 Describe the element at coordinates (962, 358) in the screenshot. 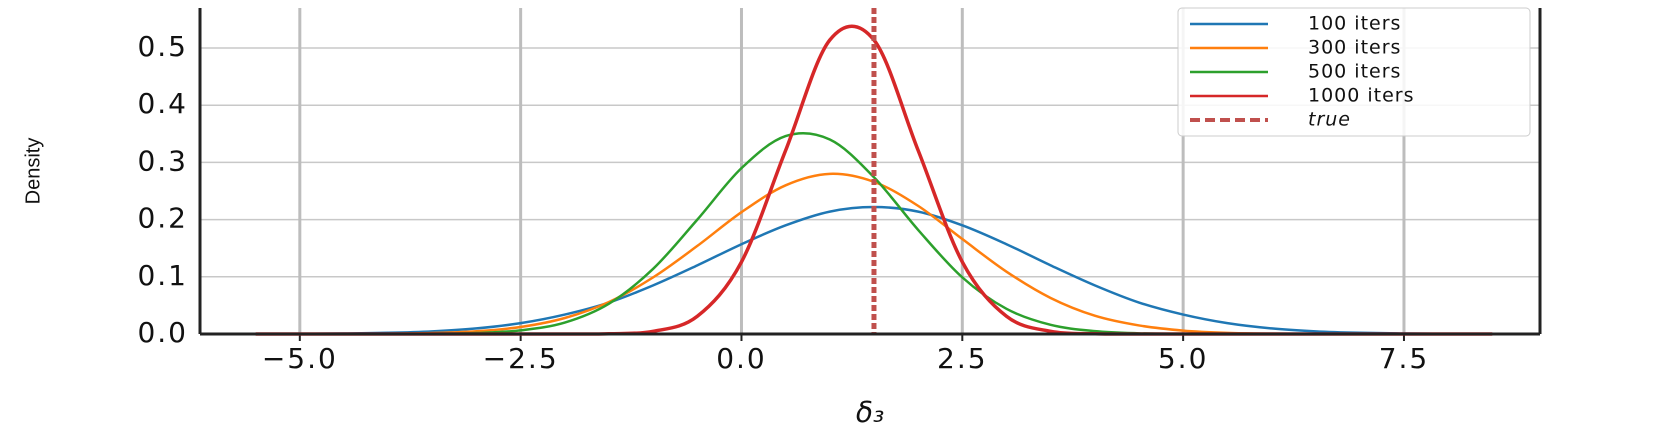

I see `x-tick-label: 2.5` at that location.